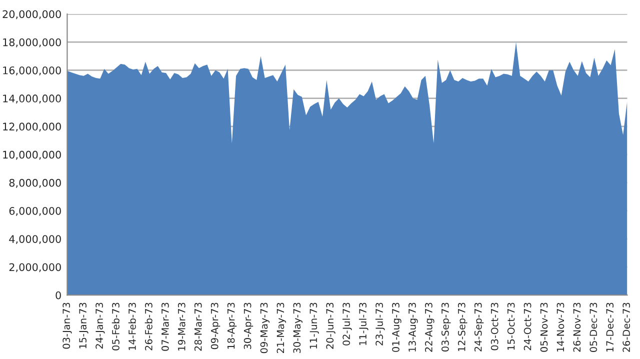  I want to click on y-tick-label: 8,000,000, so click(35, 183).